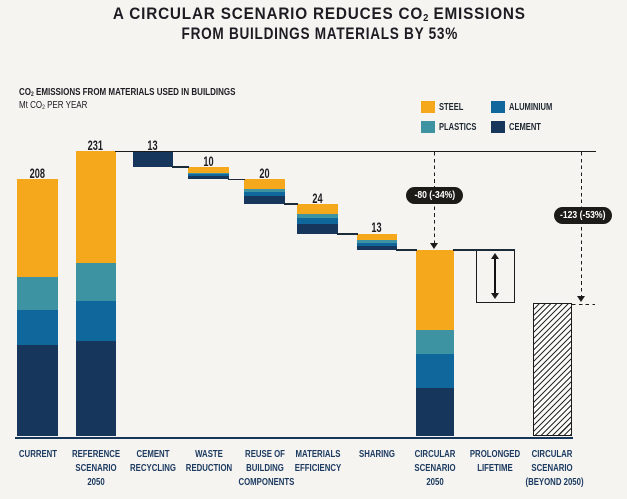 This screenshot has height=499, width=627. What do you see at coordinates (25, 92) in the screenshot?
I see `subtitle-text-pre: CO` at bounding box center [25, 92].